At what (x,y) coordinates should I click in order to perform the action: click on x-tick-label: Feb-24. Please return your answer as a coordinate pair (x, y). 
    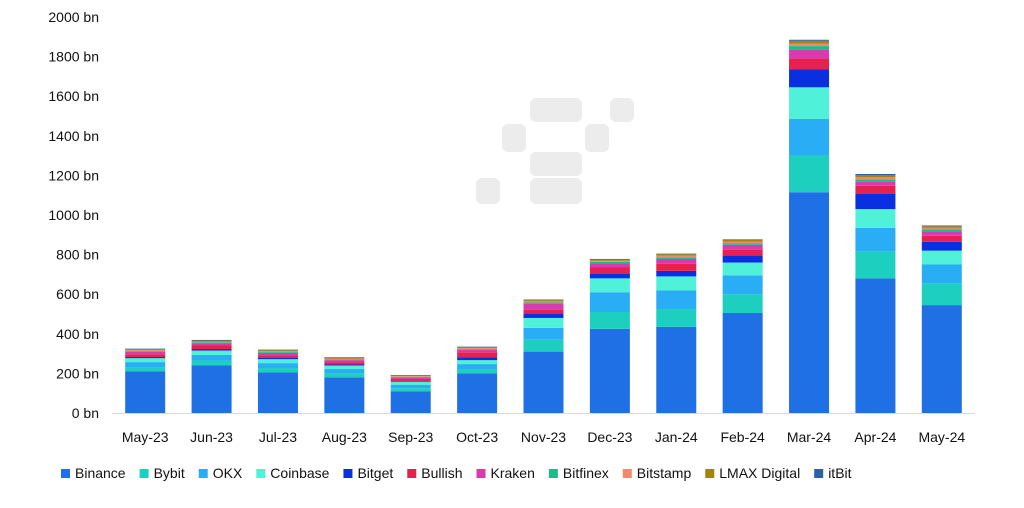
    Looking at the image, I should click on (742, 437).